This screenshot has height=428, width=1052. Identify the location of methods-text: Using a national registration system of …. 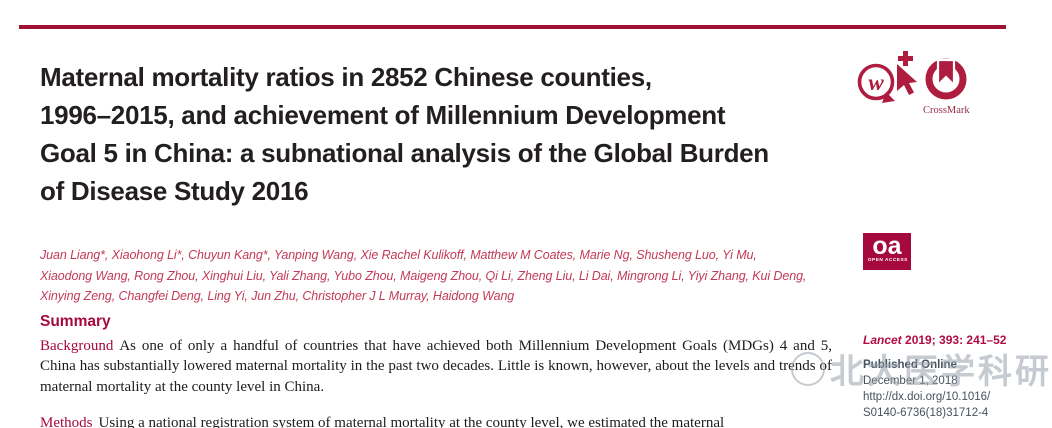
(411, 421).